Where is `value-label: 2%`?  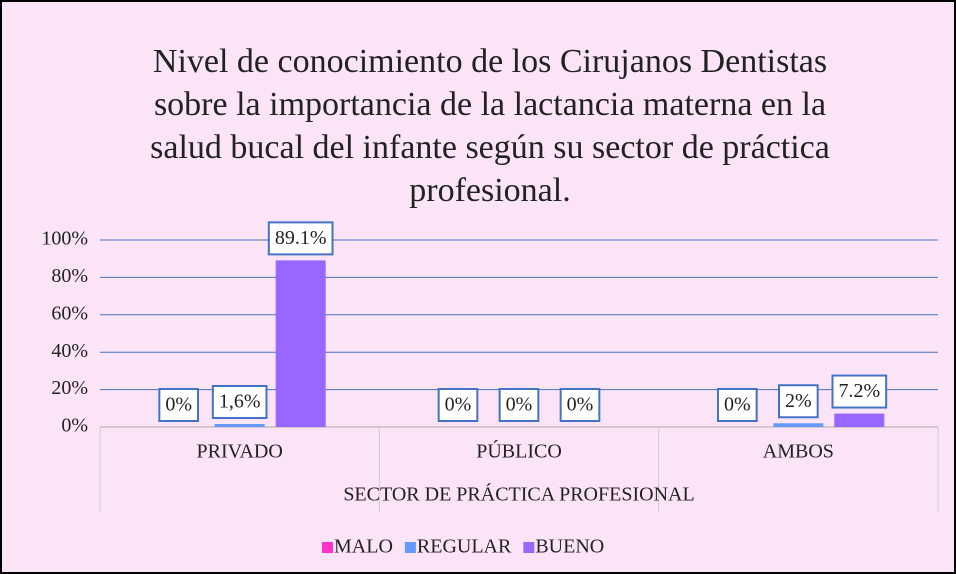 value-label: 2% is located at coordinates (798, 401).